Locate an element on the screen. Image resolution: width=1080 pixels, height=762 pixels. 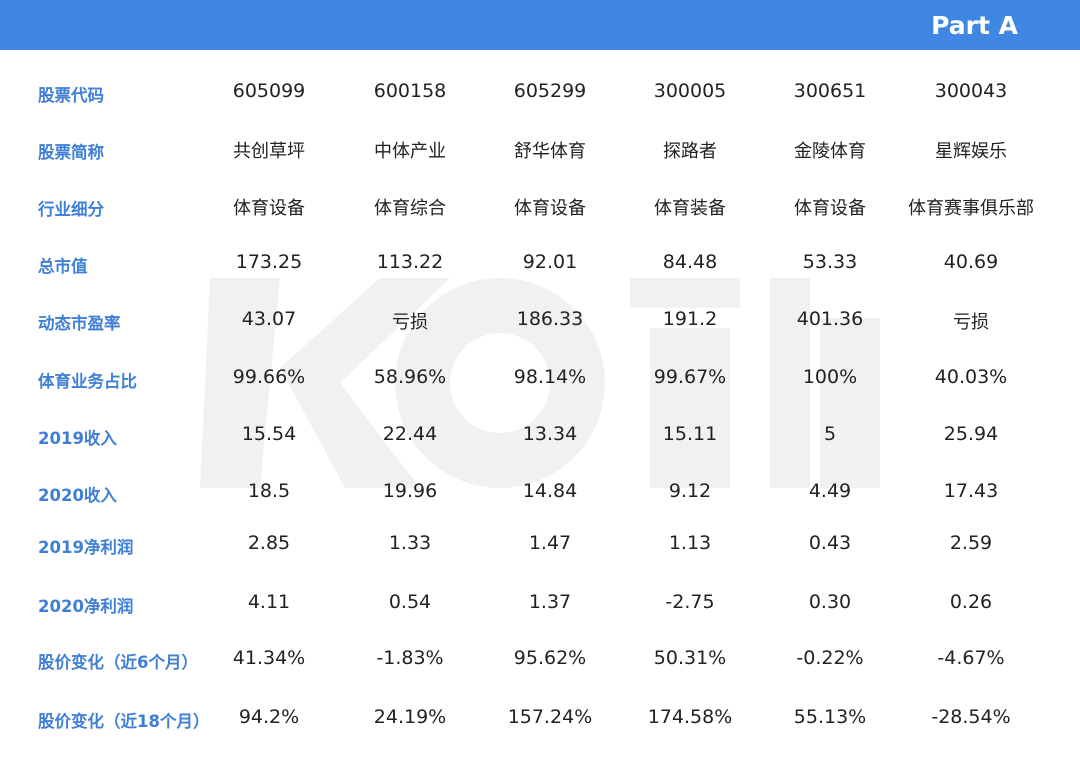
table-cell: 605099 is located at coordinates (269, 91).